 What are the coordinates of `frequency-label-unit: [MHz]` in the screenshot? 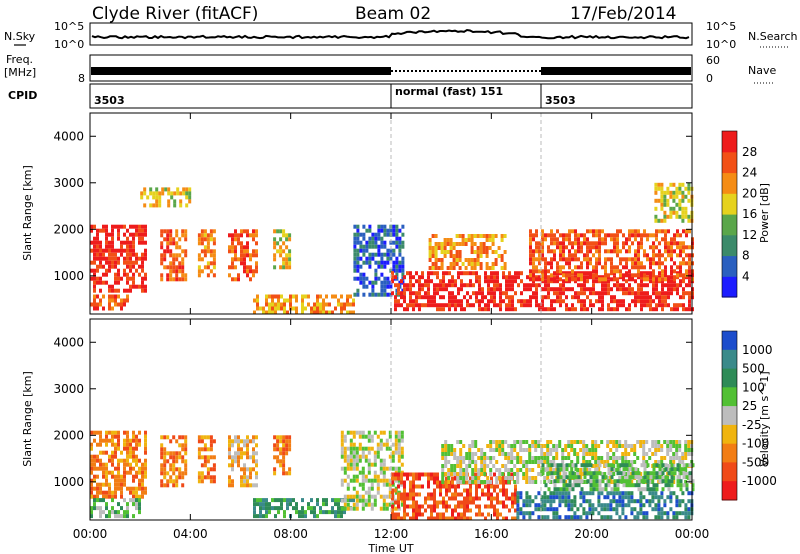 It's located at (20, 72).